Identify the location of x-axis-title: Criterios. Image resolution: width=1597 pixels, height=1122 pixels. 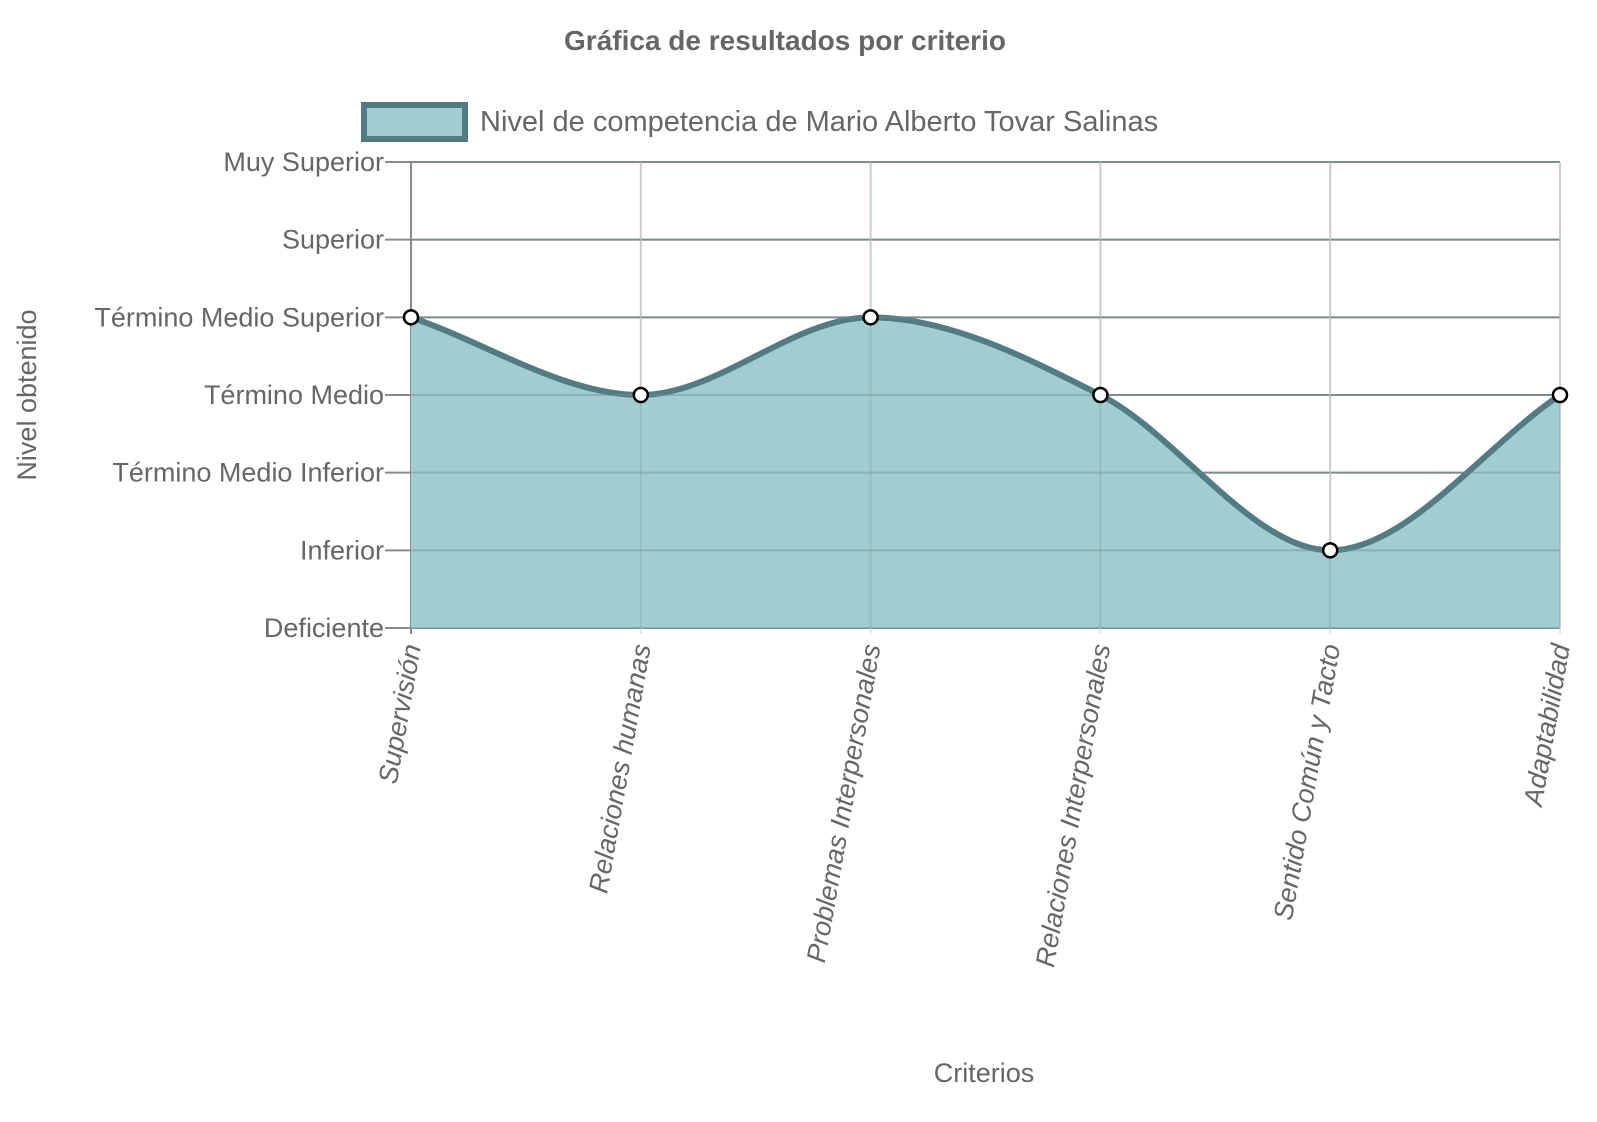
(984, 1073).